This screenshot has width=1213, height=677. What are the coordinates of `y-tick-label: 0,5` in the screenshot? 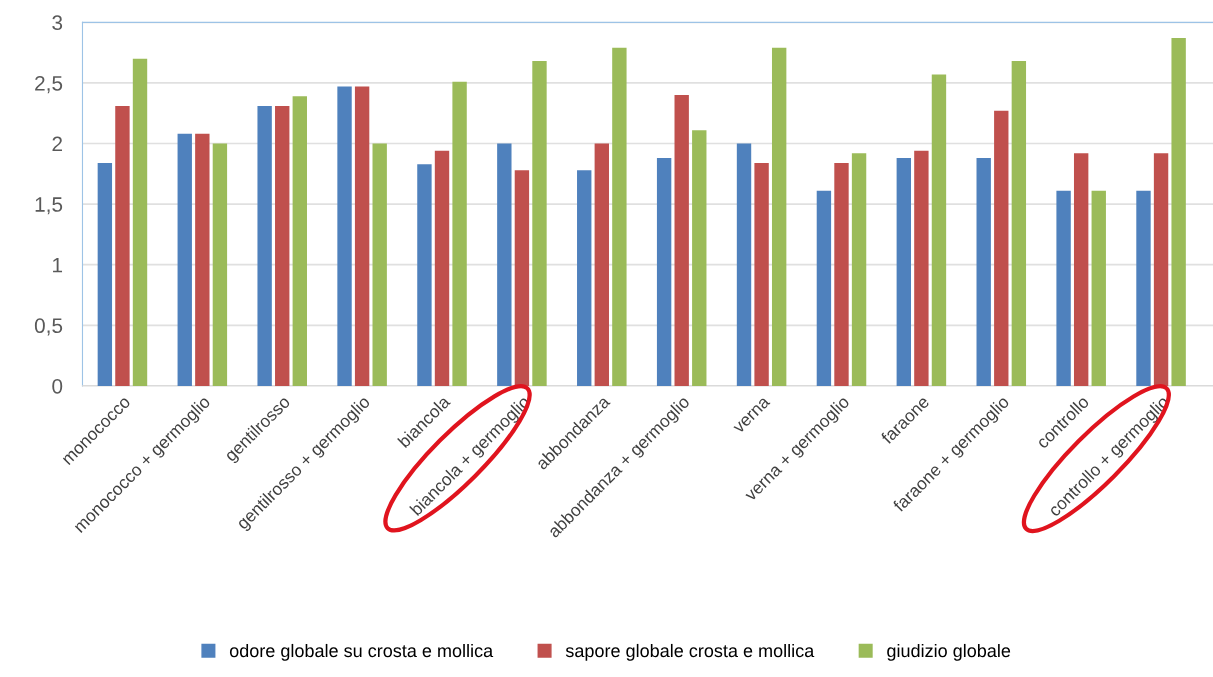 It's located at (48, 327).